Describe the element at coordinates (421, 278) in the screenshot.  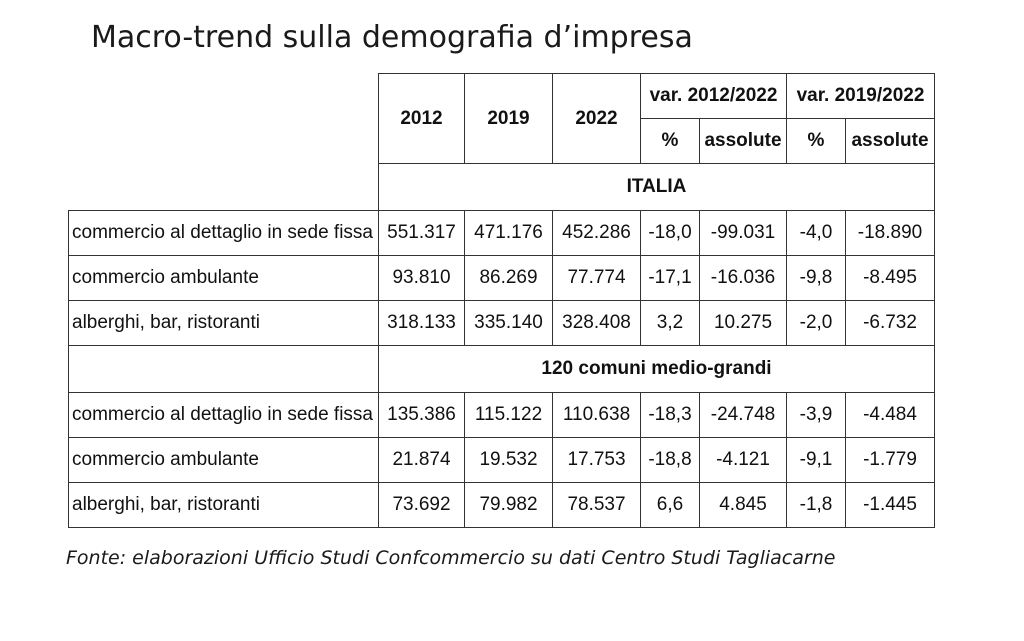
I see `cell-2012: 93.810` at that location.